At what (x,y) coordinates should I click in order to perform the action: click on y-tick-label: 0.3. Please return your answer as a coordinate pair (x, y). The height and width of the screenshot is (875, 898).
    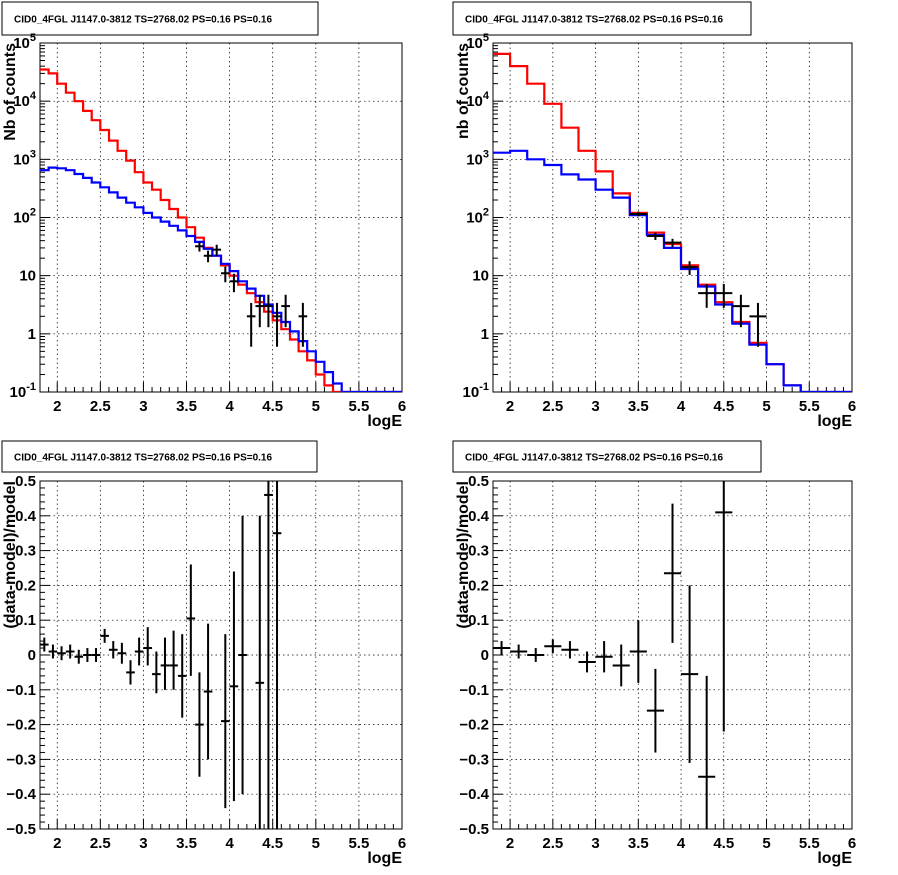
    Looking at the image, I should click on (25, 551).